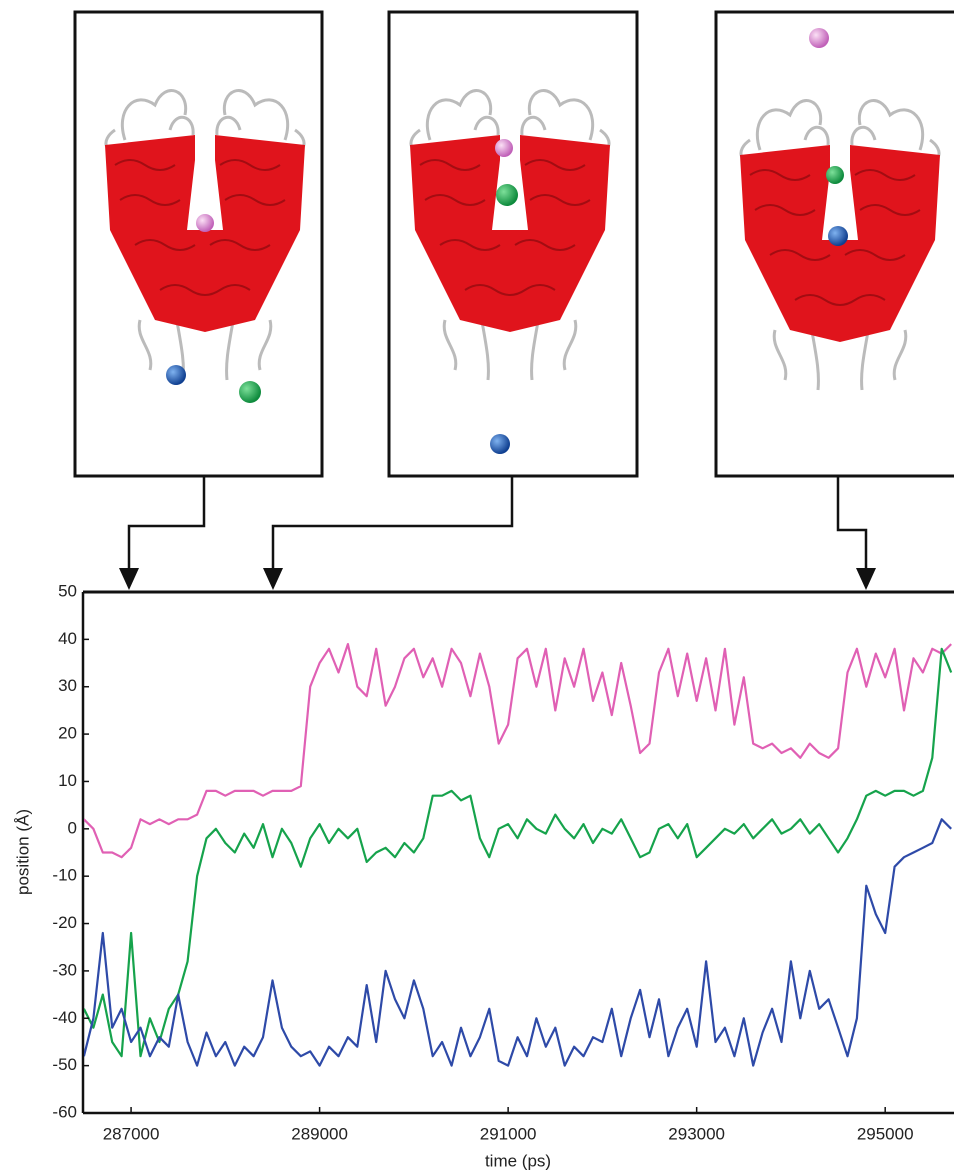  Describe the element at coordinates (67, 685) in the screenshot. I see `y-tick-label: 30` at that location.